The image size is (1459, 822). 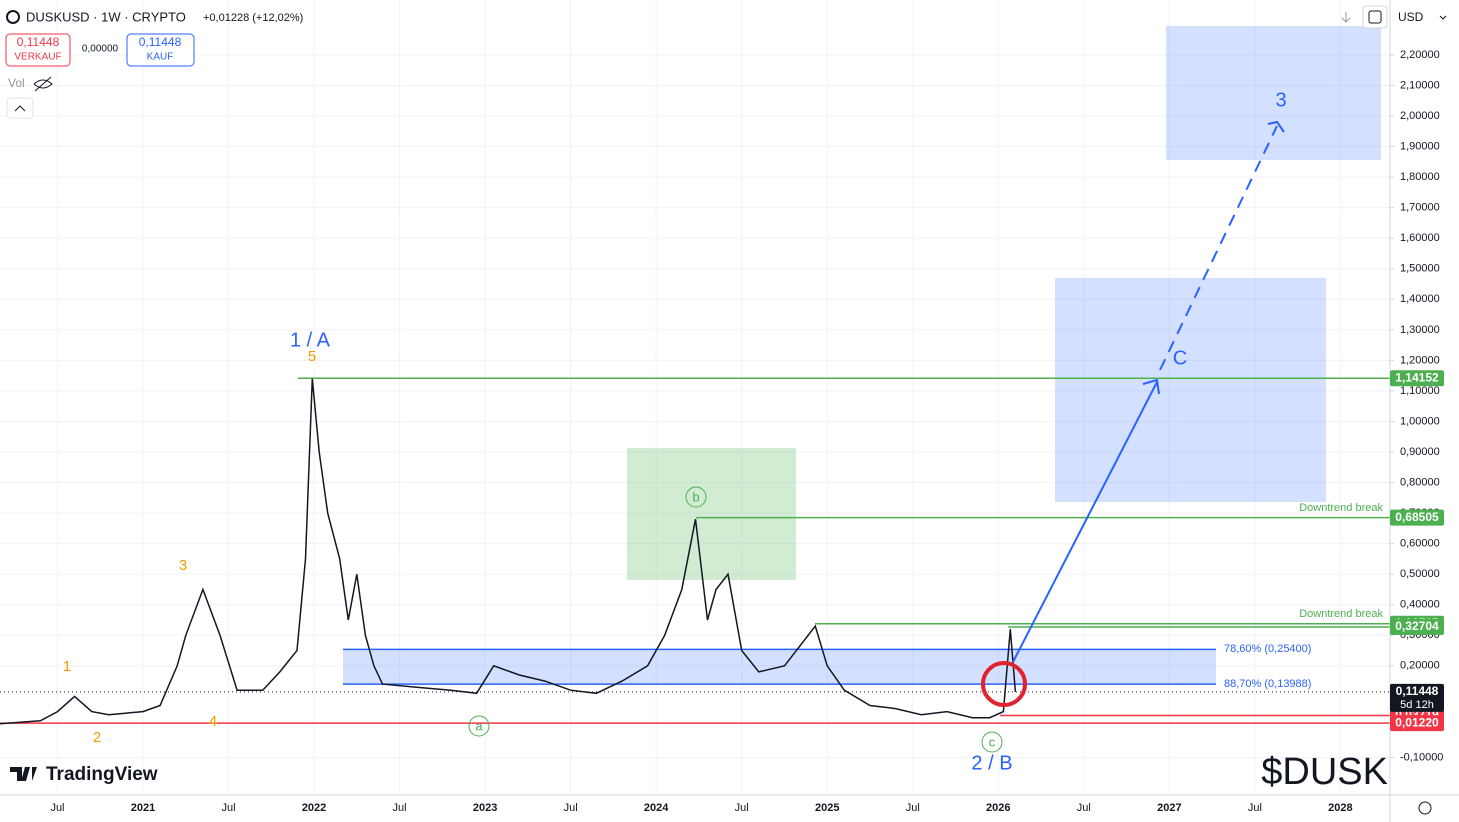 I want to click on change: +0,01228 (+12,02%), so click(x=253, y=18).